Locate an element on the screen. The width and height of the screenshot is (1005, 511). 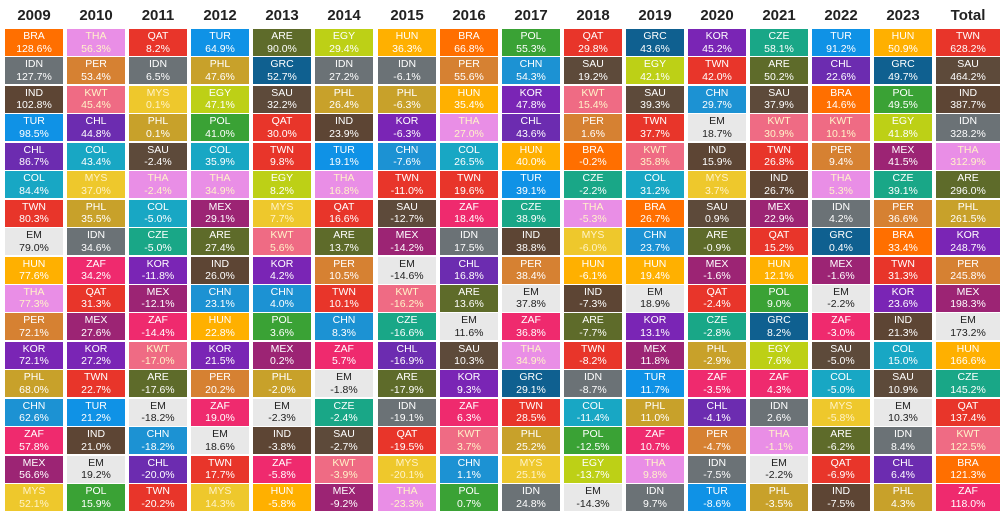
return-value: 9.4% is located at coordinates (841, 162).